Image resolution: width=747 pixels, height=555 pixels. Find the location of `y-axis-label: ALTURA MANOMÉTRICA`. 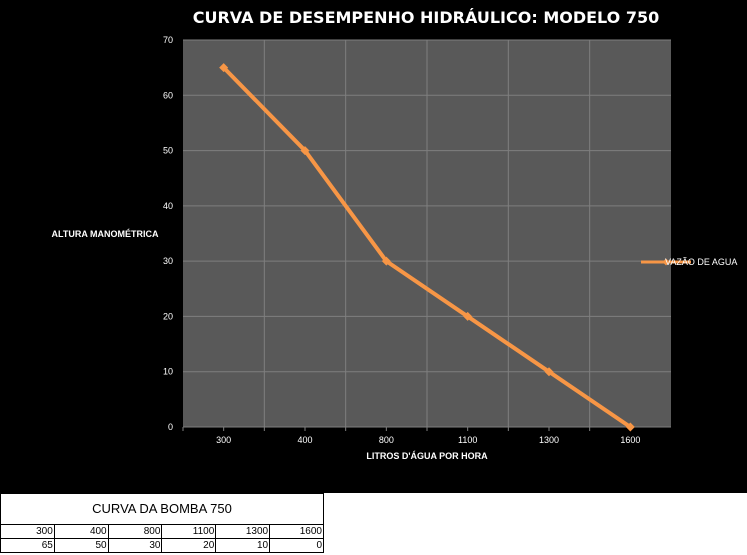

y-axis-label: ALTURA MANOMÉTRICA is located at coordinates (105, 234).